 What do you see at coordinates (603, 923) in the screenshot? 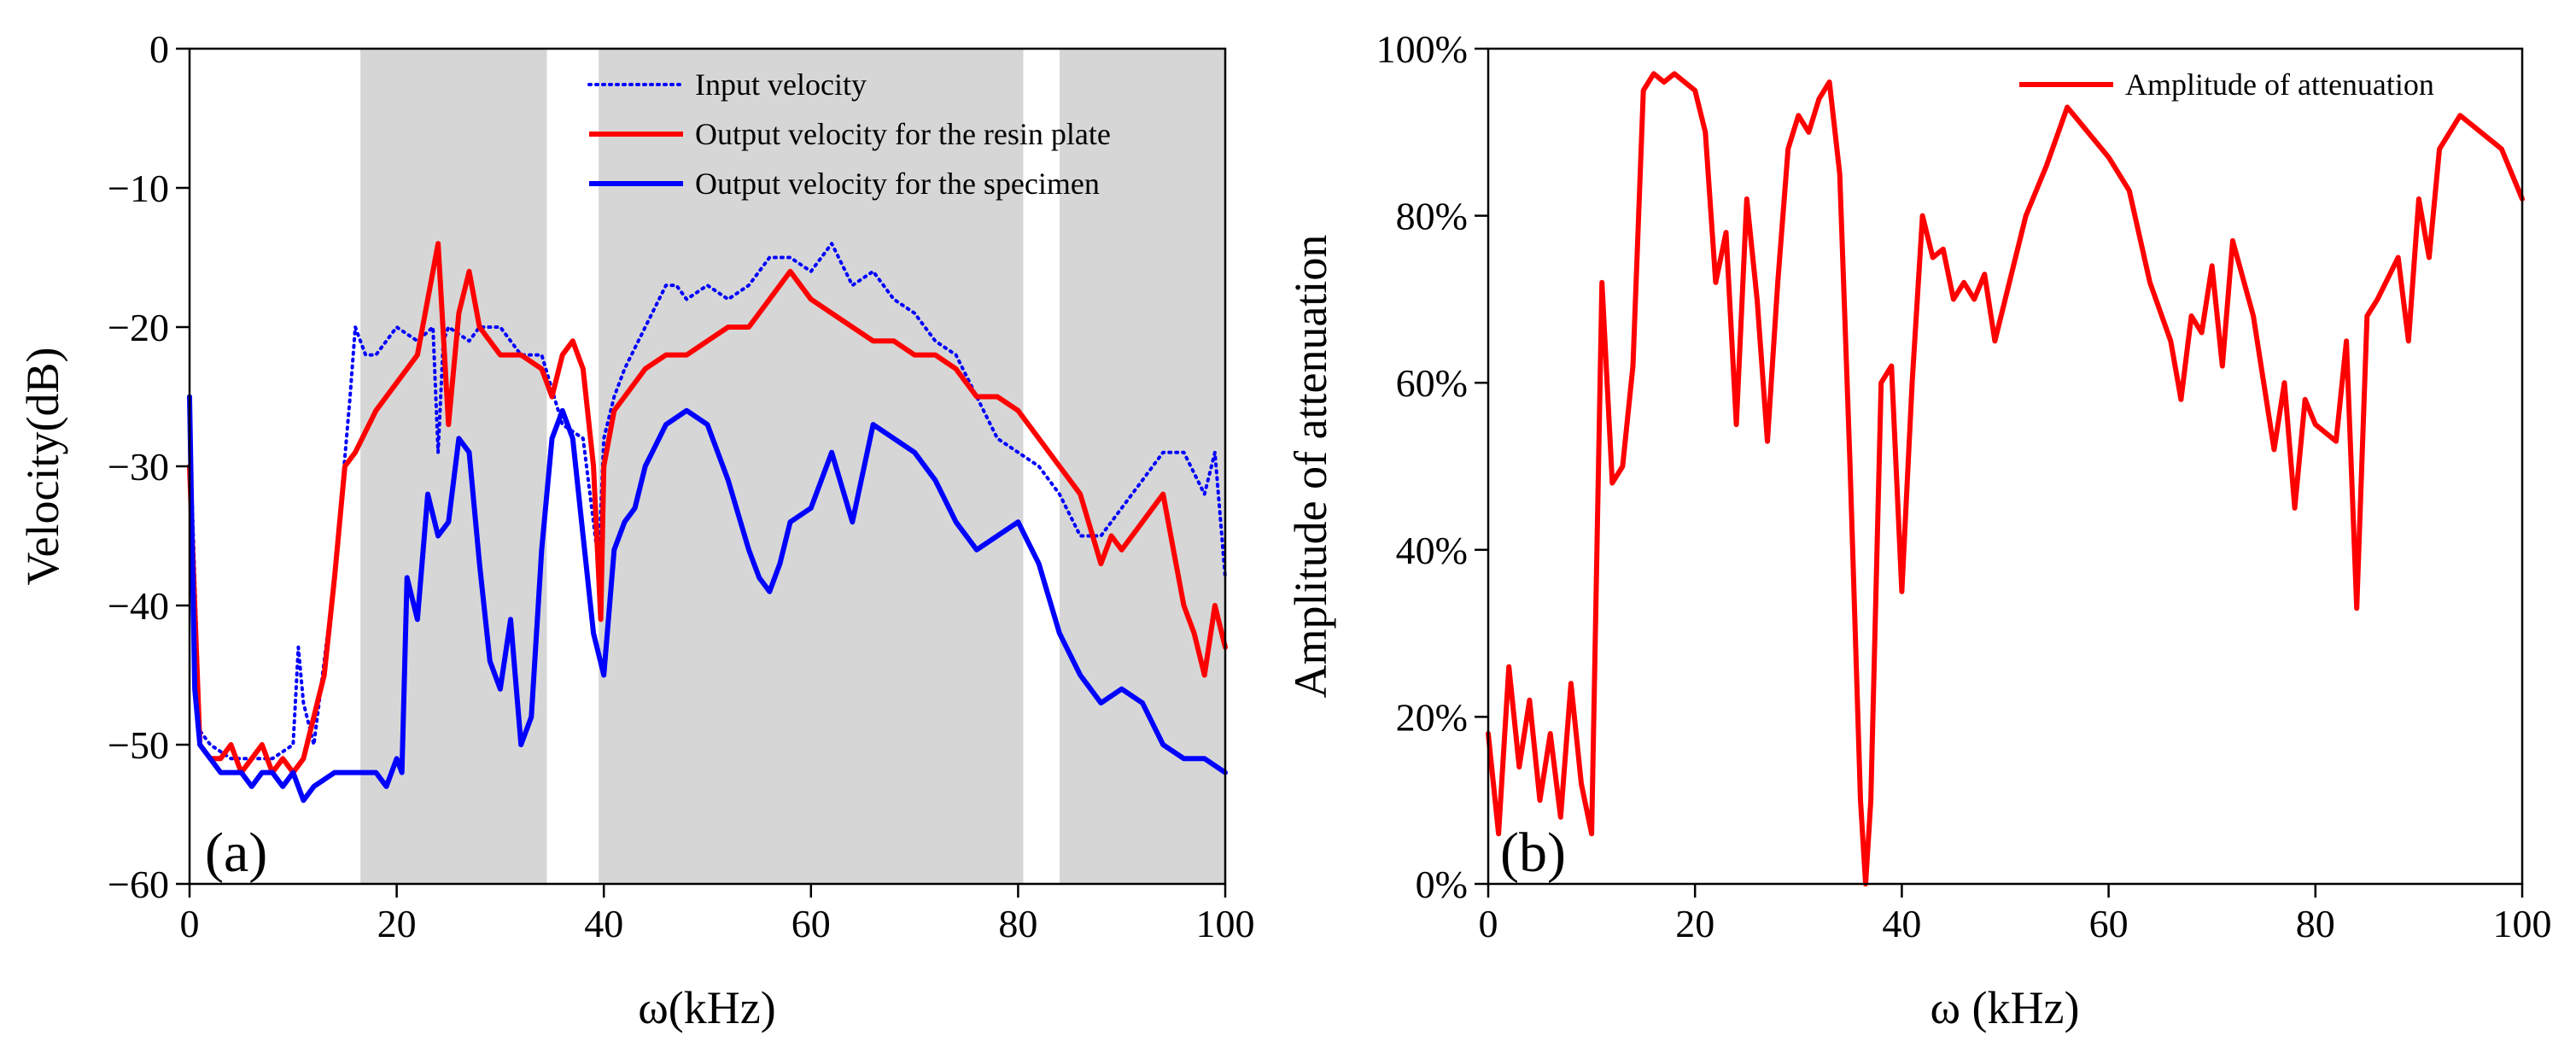
I see `panel-a-x-tick-label: 40` at bounding box center [603, 923].